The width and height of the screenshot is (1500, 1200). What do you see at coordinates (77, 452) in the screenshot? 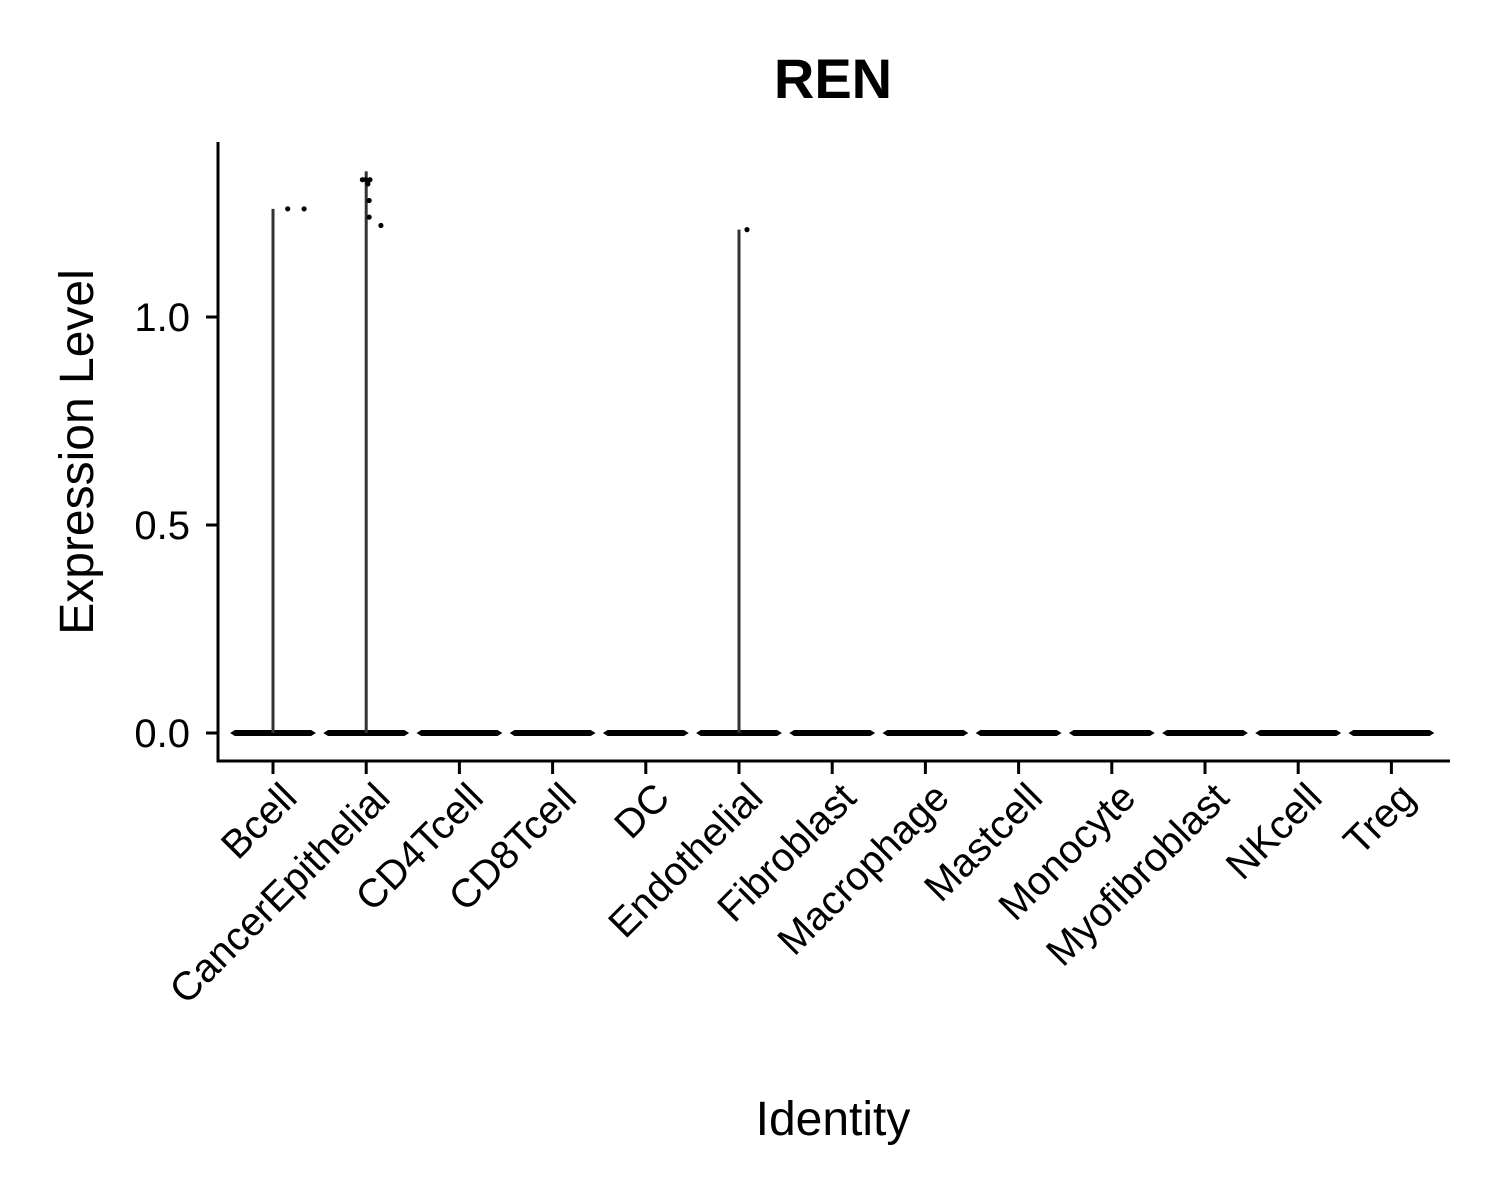
I see `y-axis-title: Expression Level` at bounding box center [77, 452].